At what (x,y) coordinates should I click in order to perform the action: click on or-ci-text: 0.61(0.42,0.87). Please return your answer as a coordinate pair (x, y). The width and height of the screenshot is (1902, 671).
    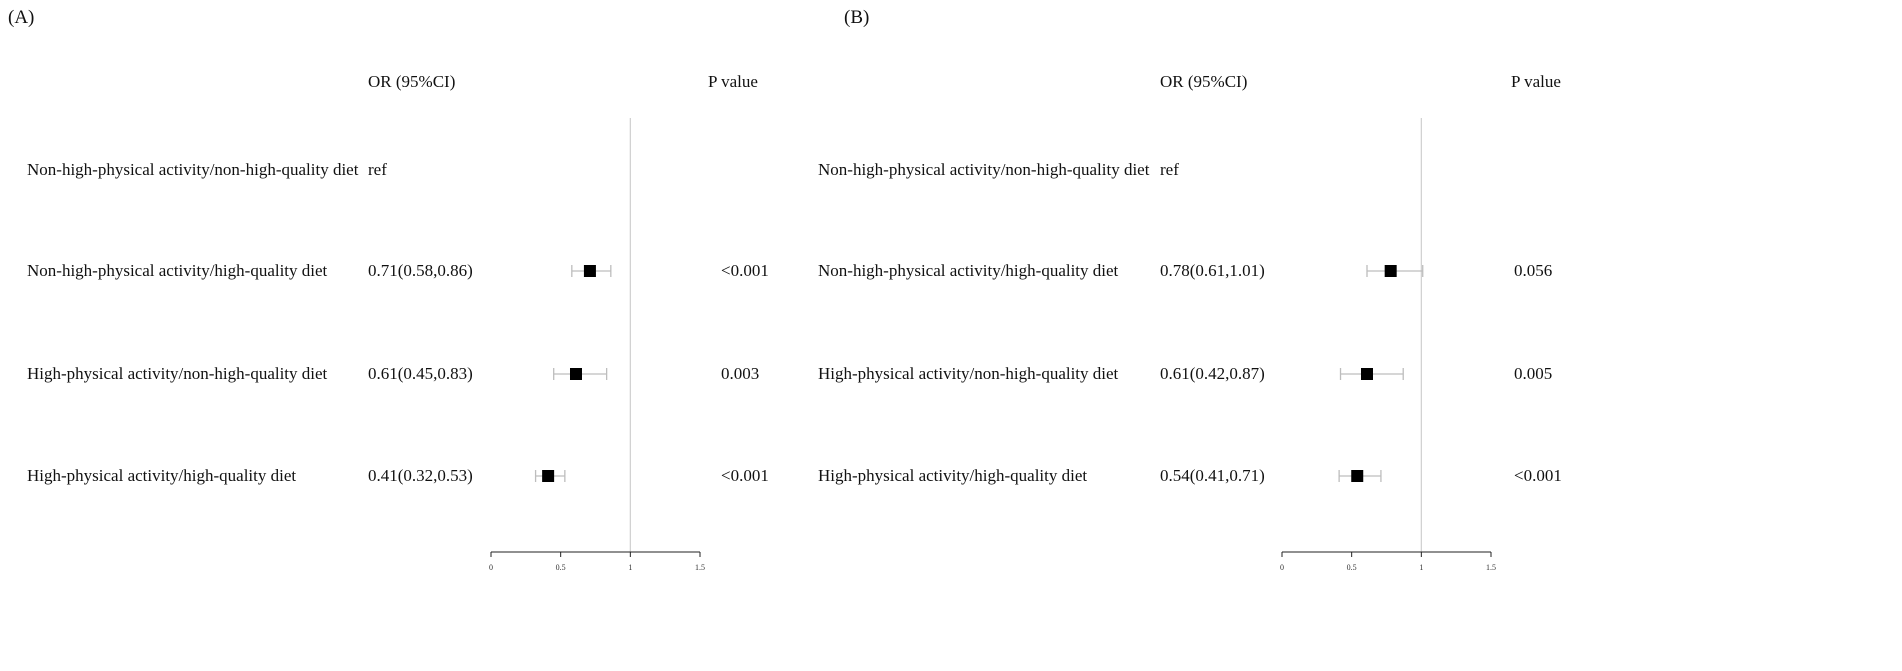
    Looking at the image, I should click on (1212, 373).